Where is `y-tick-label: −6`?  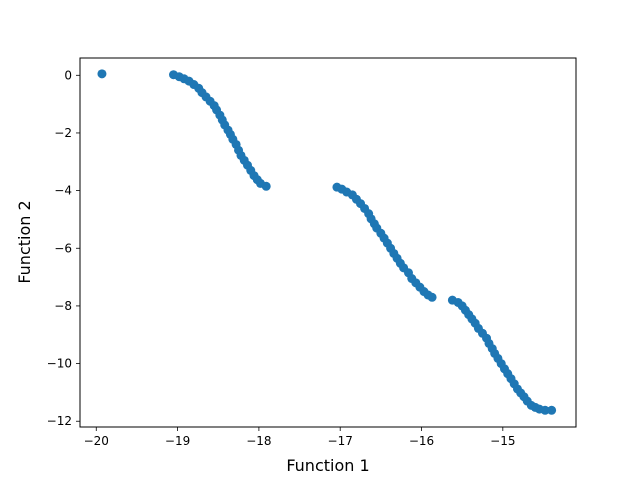 y-tick-label: −6 is located at coordinates (63, 248).